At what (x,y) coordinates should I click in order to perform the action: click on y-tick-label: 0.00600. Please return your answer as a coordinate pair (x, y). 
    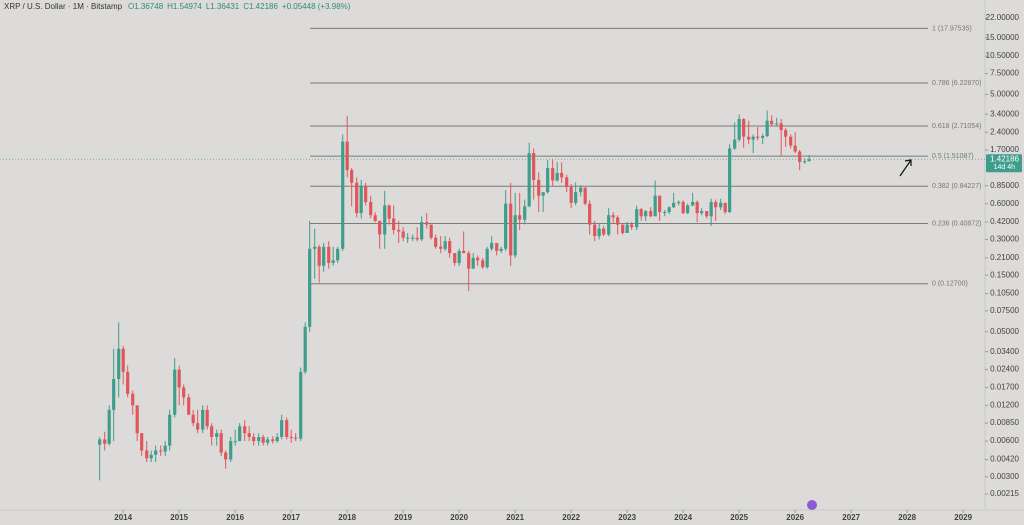
    Looking at the image, I should click on (1004, 440).